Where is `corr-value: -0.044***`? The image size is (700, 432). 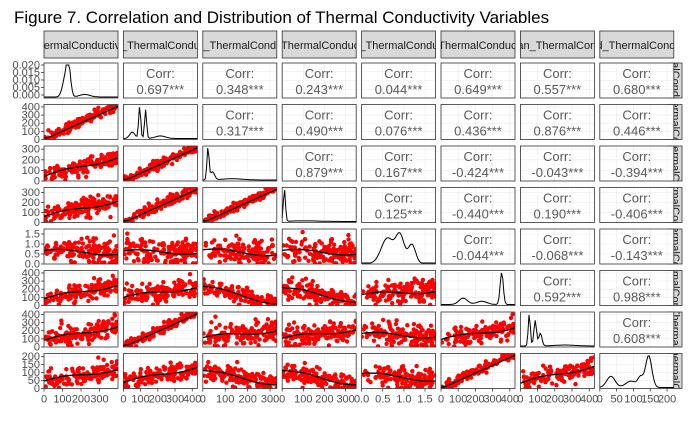
corr-value: -0.044*** is located at coordinates (478, 255).